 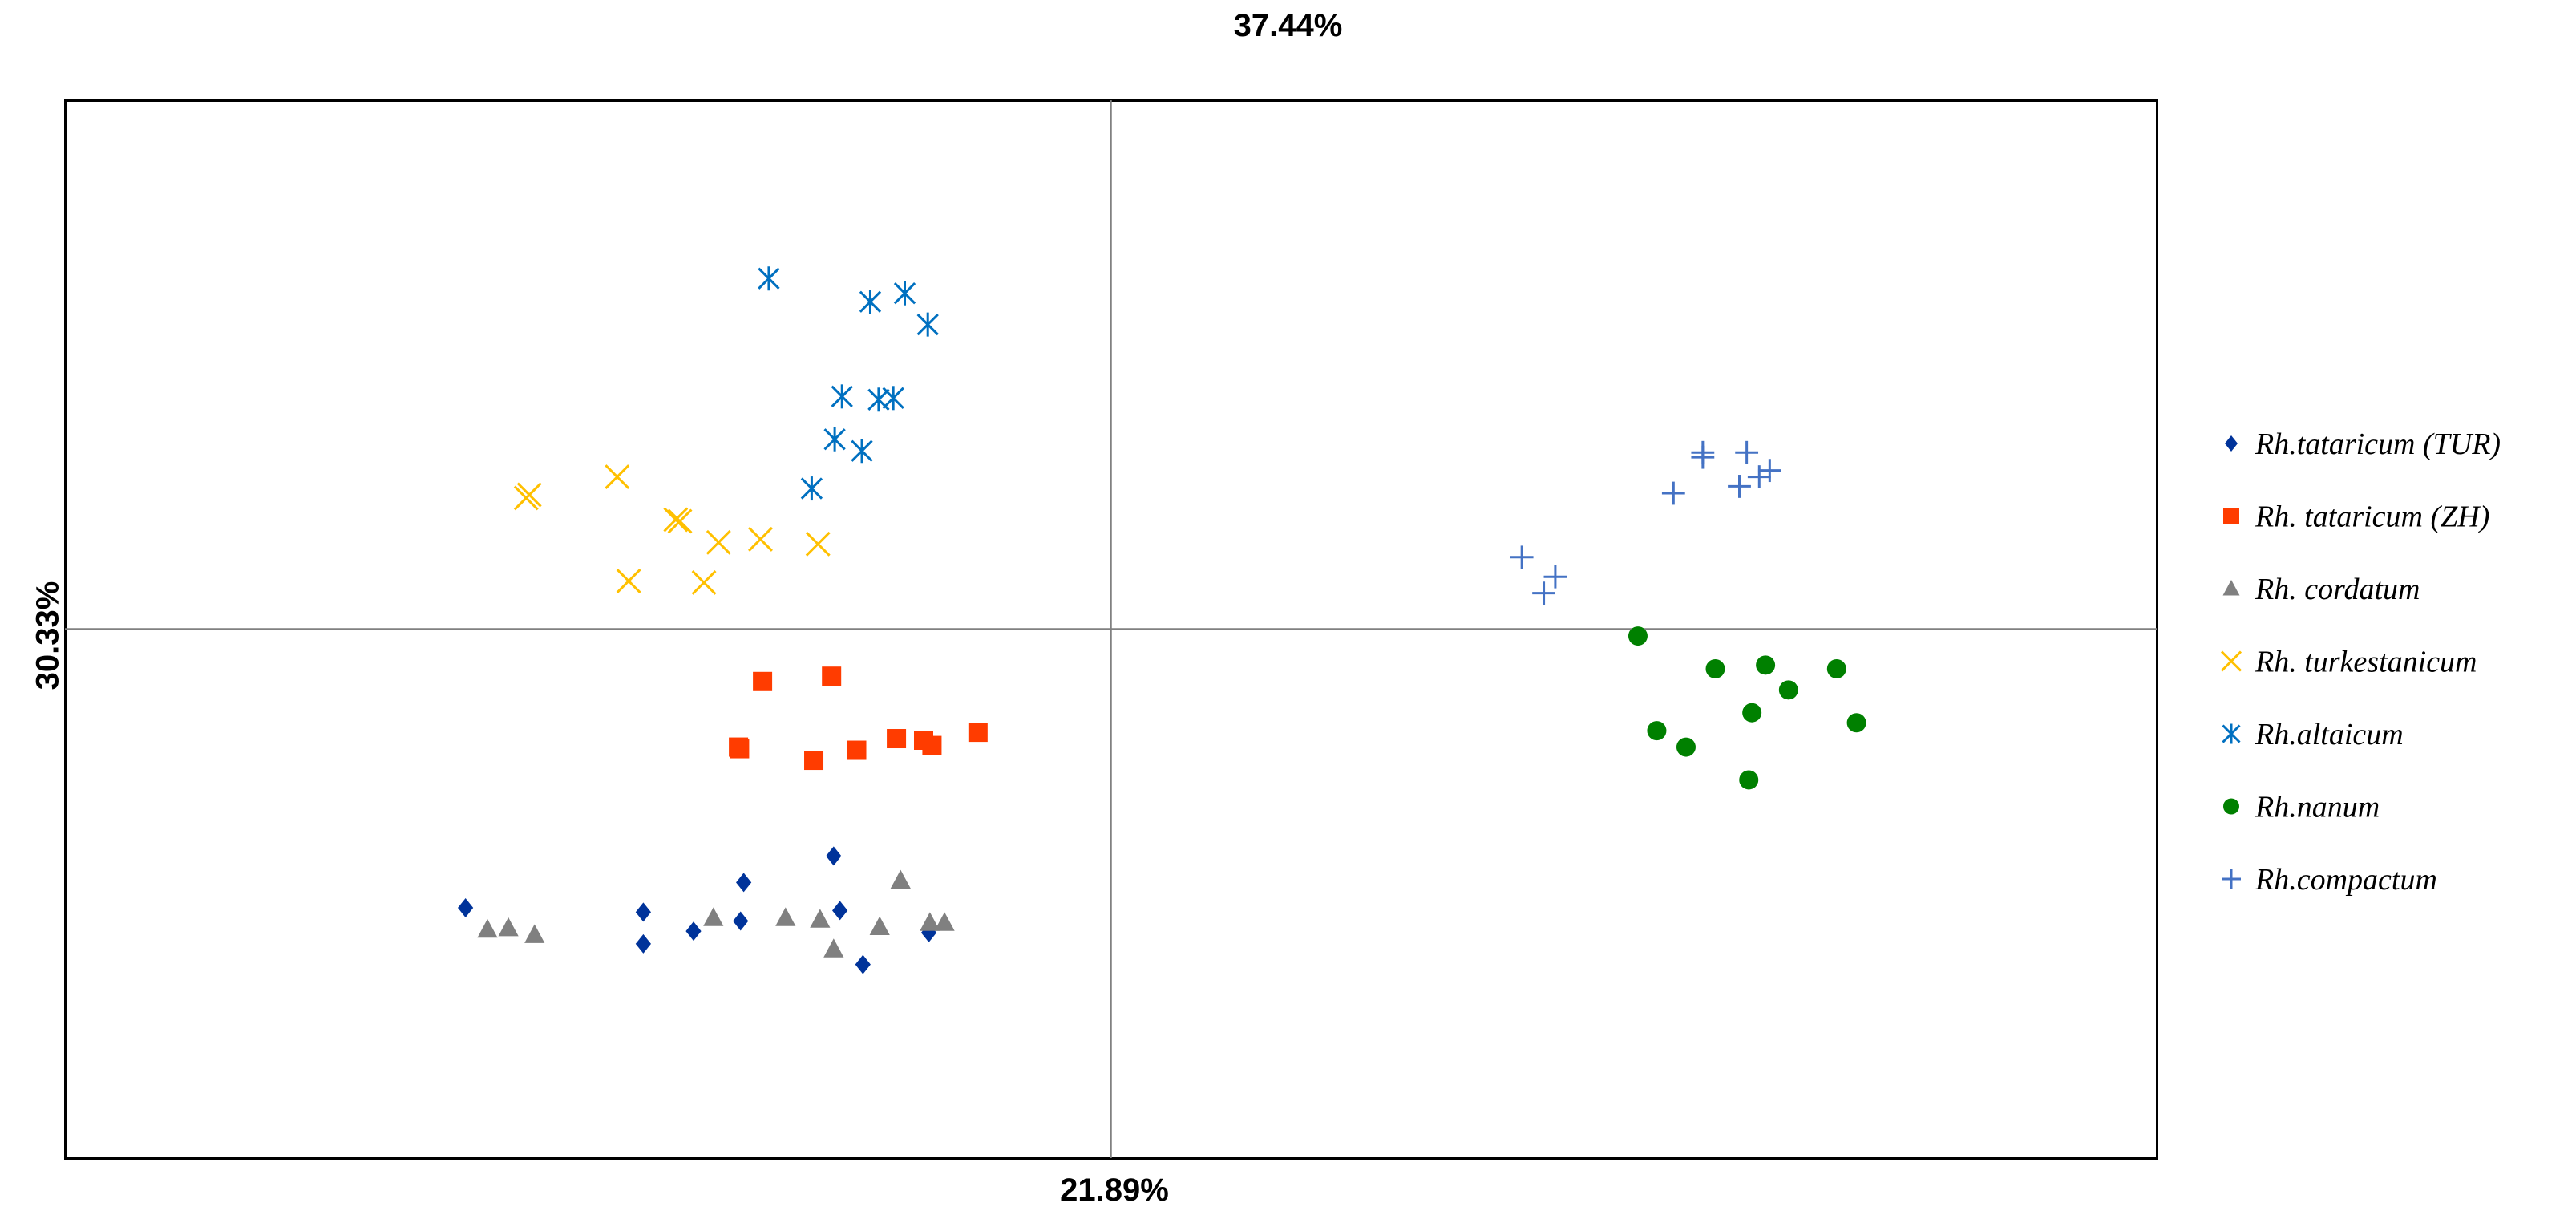 I want to click on legend-item: Rh. tataricum (ZH), so click(x=2356, y=517).